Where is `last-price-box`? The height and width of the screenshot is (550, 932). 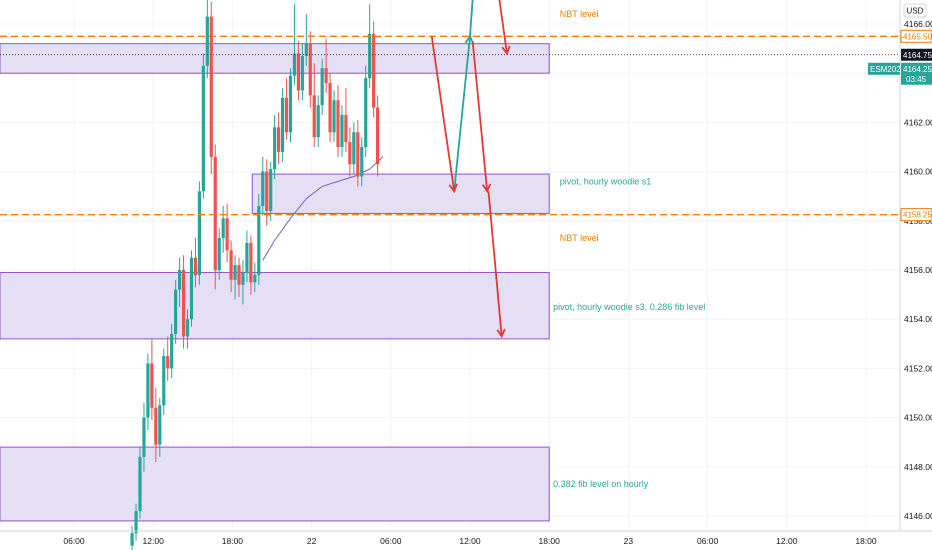 last-price-box is located at coordinates (916, 54).